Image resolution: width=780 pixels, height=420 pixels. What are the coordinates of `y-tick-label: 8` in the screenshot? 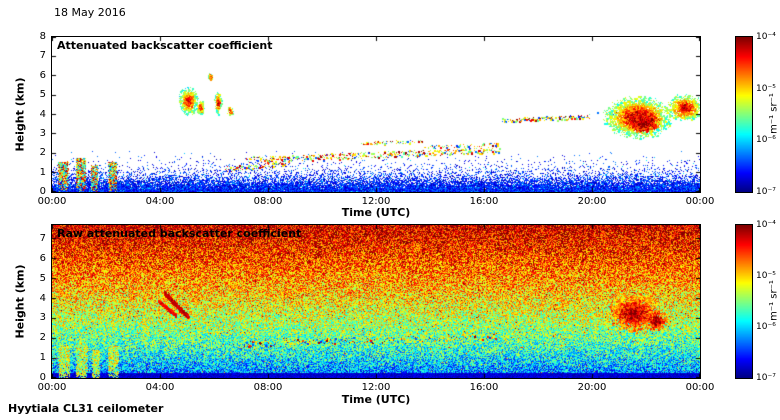 It's located at (42, 36).